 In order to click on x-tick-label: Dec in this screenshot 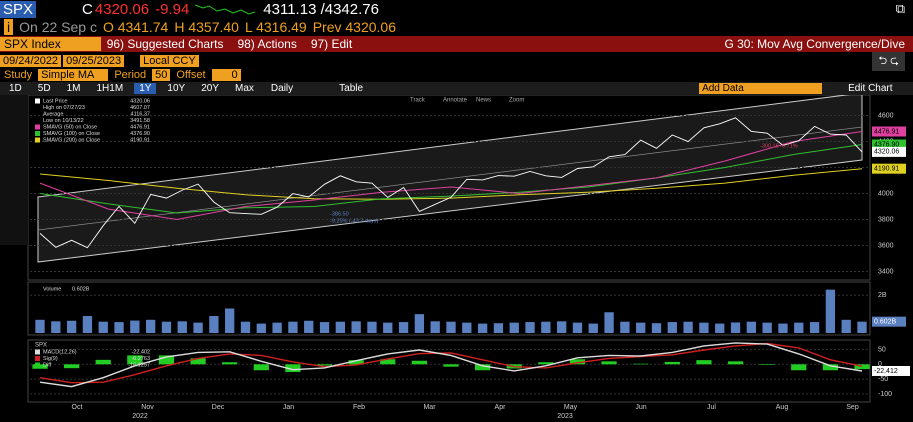, I will do `click(218, 407)`.